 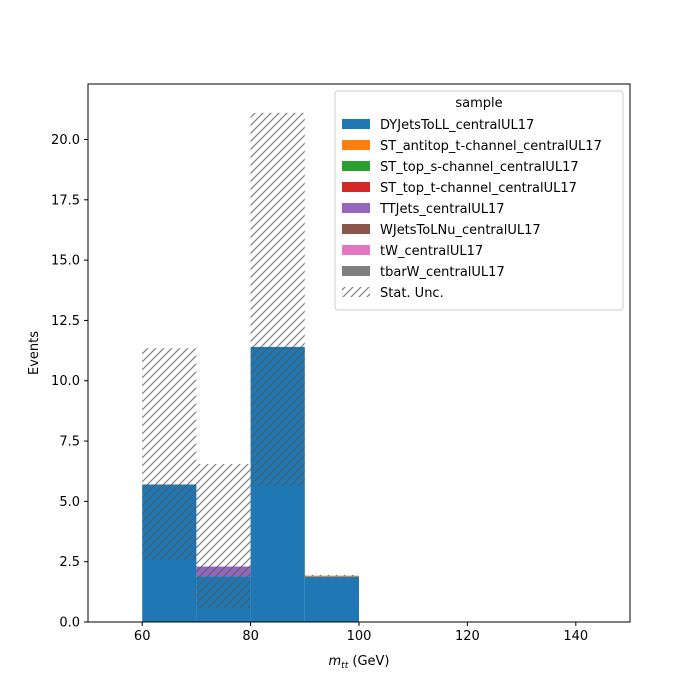 I want to click on y-axis: 0.0 2.5 5.0 7.5 10.0 12.5 15.0 17.5 20.0, so click(x=69, y=382).